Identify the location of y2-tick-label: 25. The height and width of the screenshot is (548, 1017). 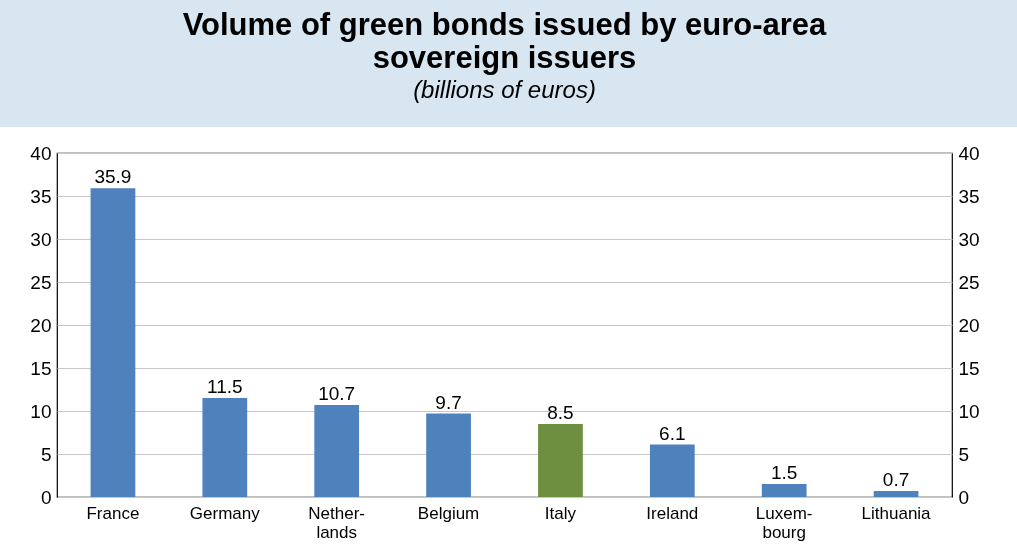
(969, 282).